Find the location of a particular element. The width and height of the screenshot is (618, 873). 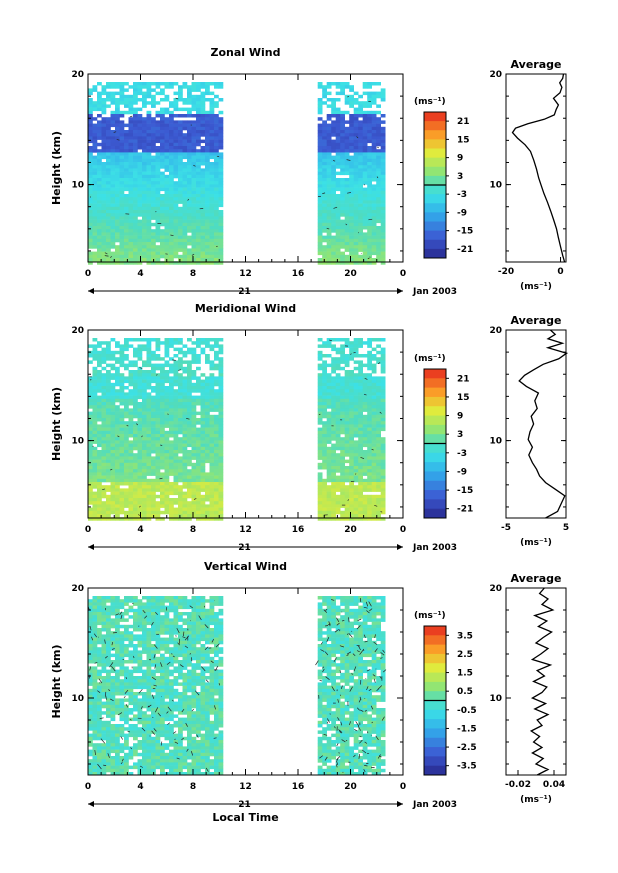

contour-segment is located at coordinates (172, 235).